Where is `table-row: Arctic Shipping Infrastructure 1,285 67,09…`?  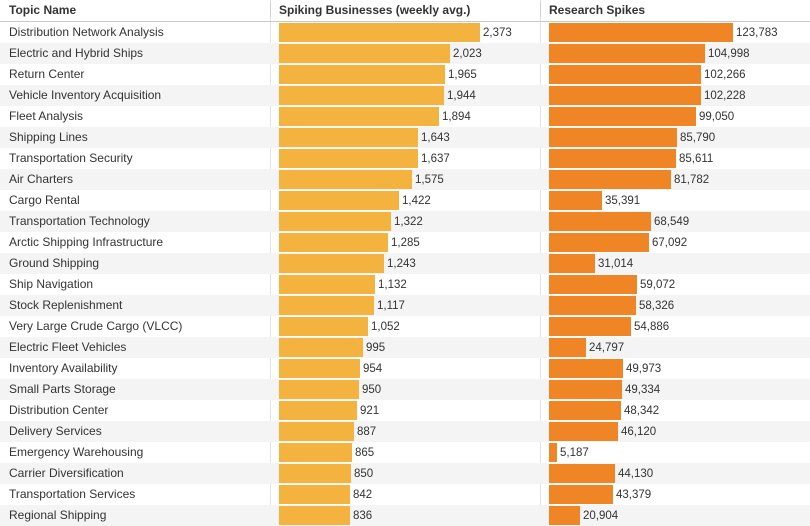 table-row: Arctic Shipping Infrastructure 1,285 67,09… is located at coordinates (405, 242).